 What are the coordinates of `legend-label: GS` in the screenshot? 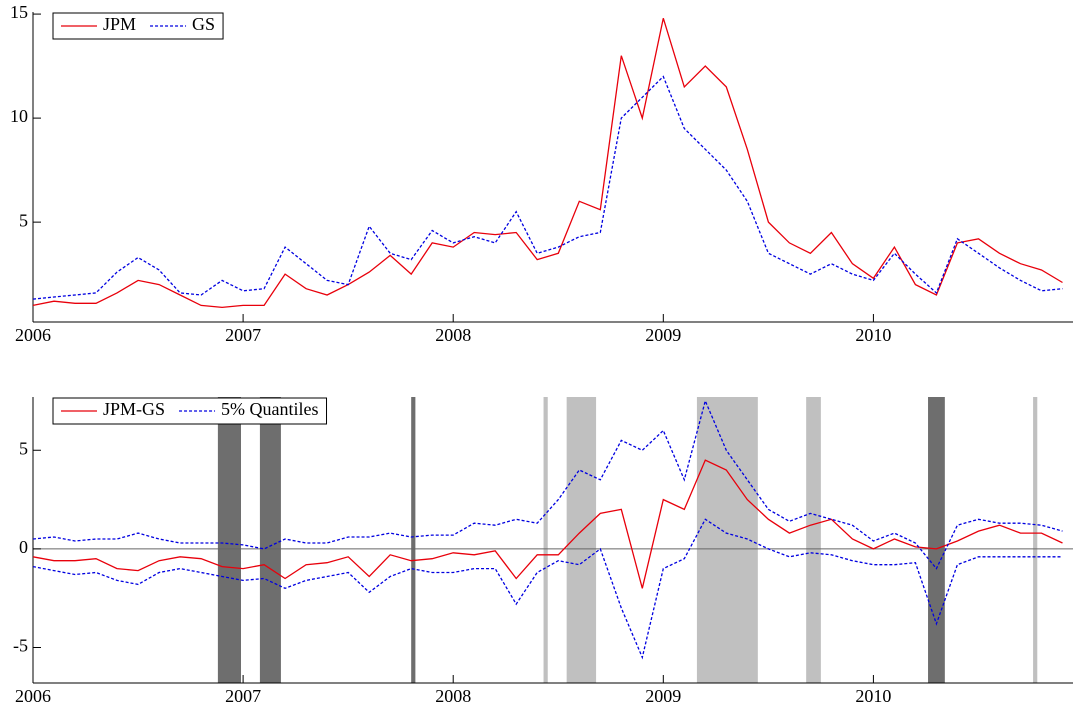 It's located at (203, 24).